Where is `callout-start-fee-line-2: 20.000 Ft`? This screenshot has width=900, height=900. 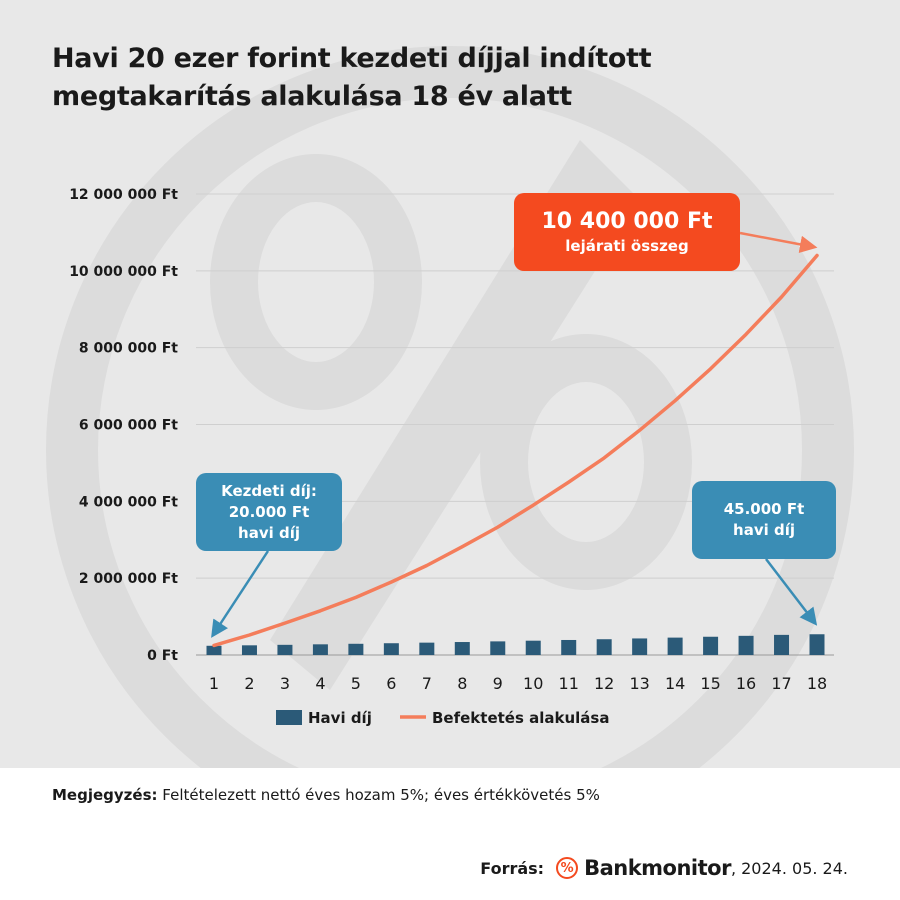 callout-start-fee-line-2: 20.000 Ft is located at coordinates (269, 511).